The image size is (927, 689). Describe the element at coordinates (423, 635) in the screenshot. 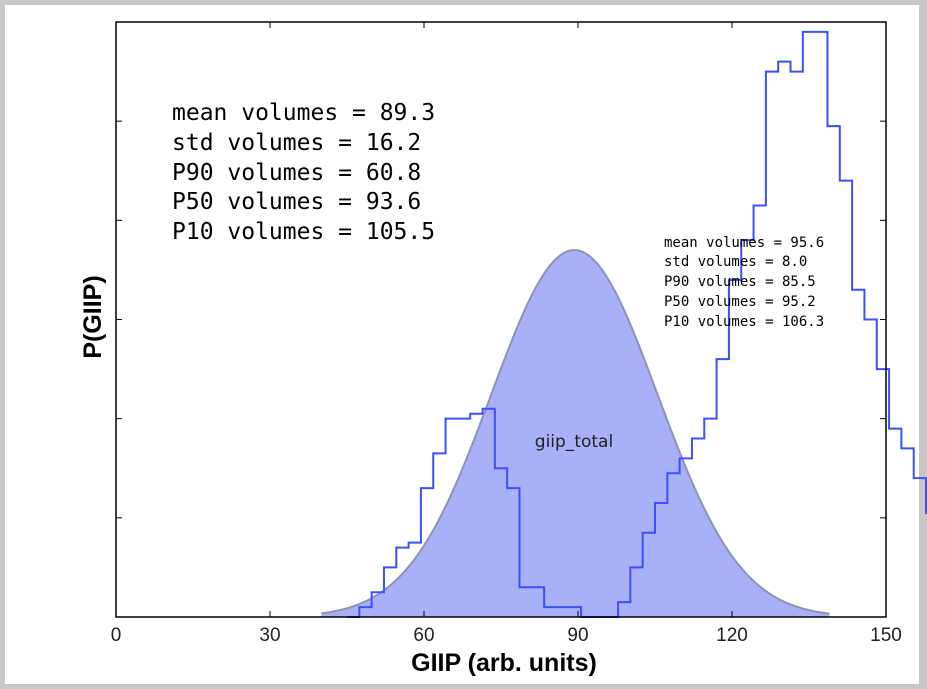

I see `x-tick-label-60: 60` at that location.